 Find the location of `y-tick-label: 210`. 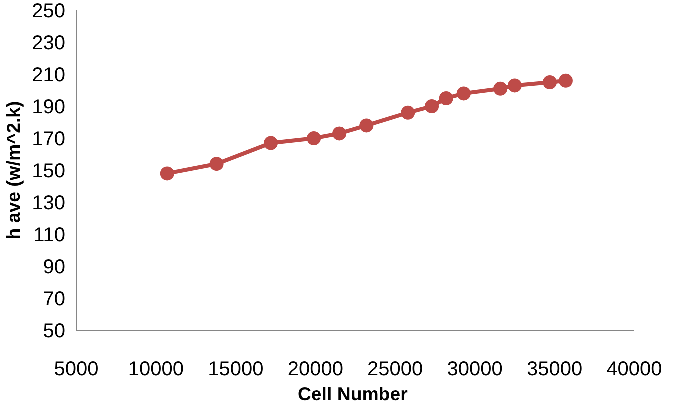

y-tick-label: 210 is located at coordinates (49, 75).